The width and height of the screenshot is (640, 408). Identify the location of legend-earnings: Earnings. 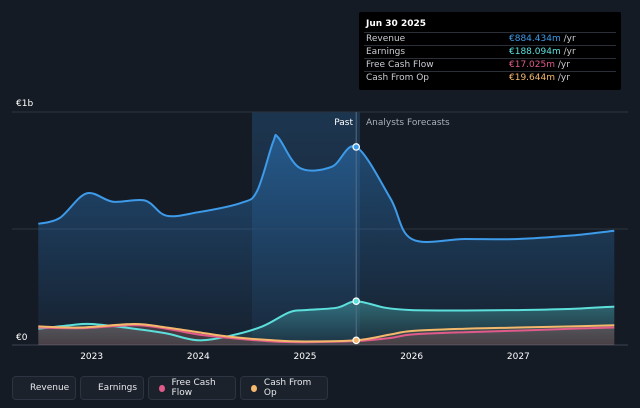
(112, 388).